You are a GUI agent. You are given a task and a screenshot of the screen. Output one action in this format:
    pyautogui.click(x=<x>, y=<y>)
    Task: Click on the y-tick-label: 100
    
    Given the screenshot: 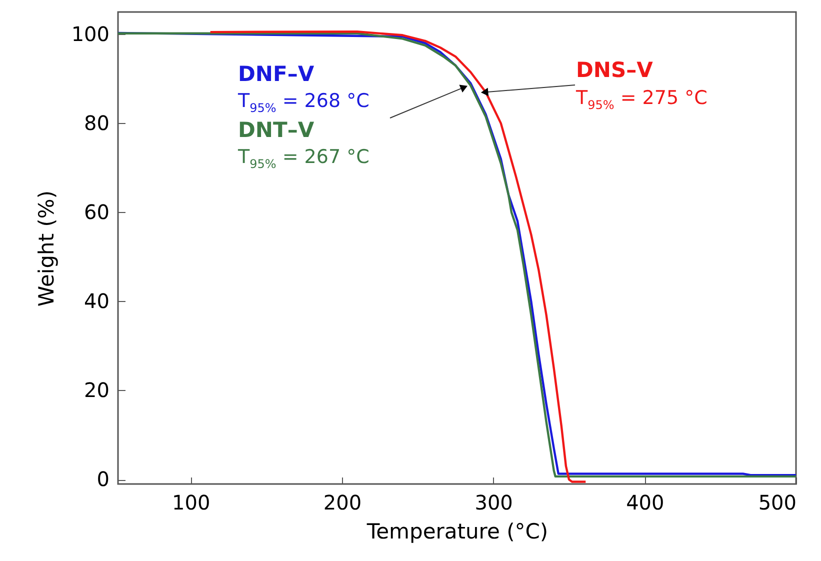 What is the action you would take?
    pyautogui.click(x=90, y=34)
    